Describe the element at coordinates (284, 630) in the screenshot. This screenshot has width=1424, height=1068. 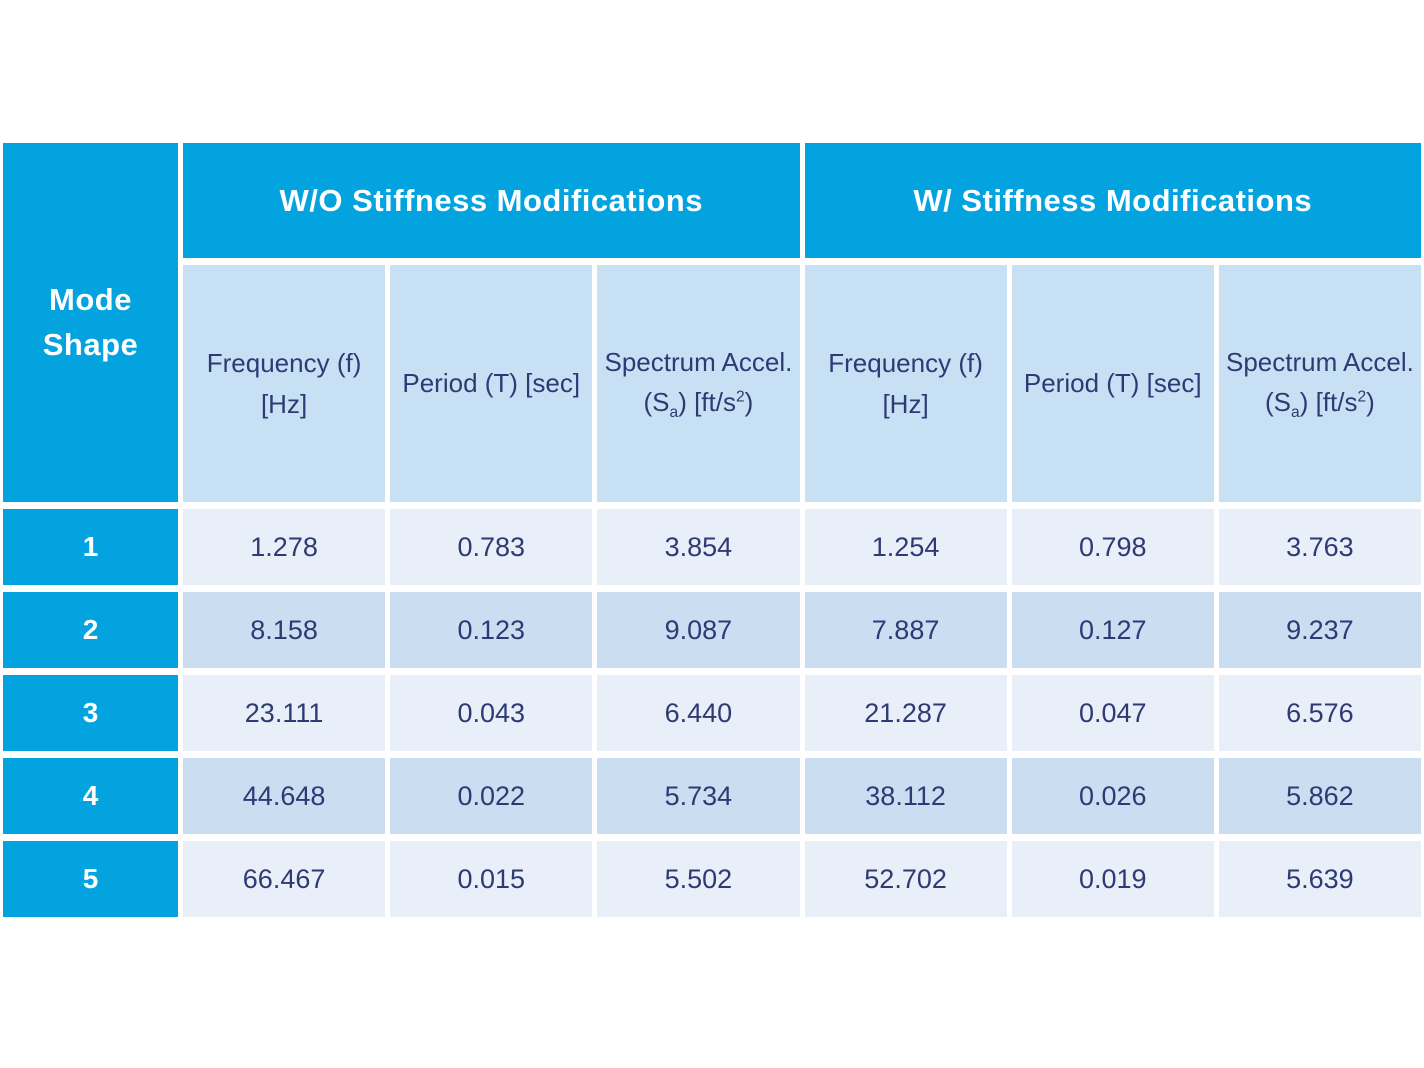
I see `value-cell: 8.158` at that location.